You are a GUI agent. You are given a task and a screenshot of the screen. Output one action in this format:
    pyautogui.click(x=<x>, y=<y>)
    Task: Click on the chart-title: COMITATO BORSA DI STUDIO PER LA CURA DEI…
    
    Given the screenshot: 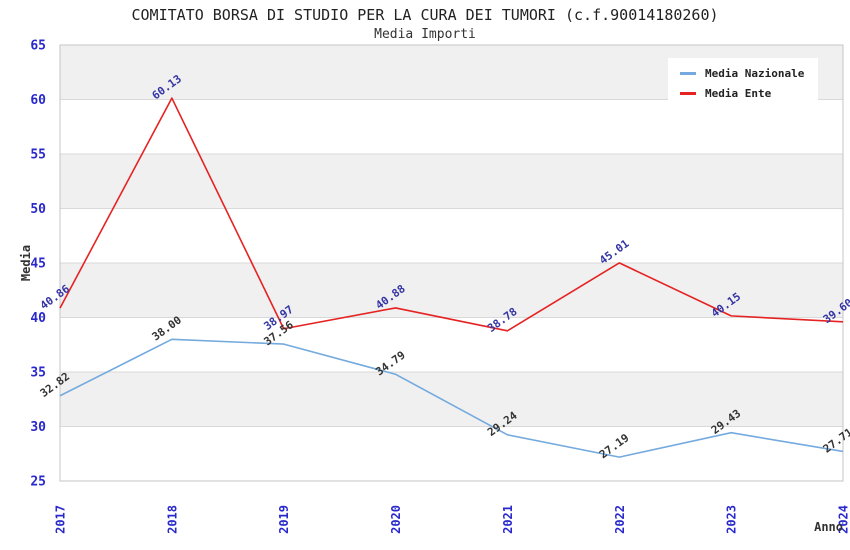 What is the action you would take?
    pyautogui.click(x=425, y=15)
    